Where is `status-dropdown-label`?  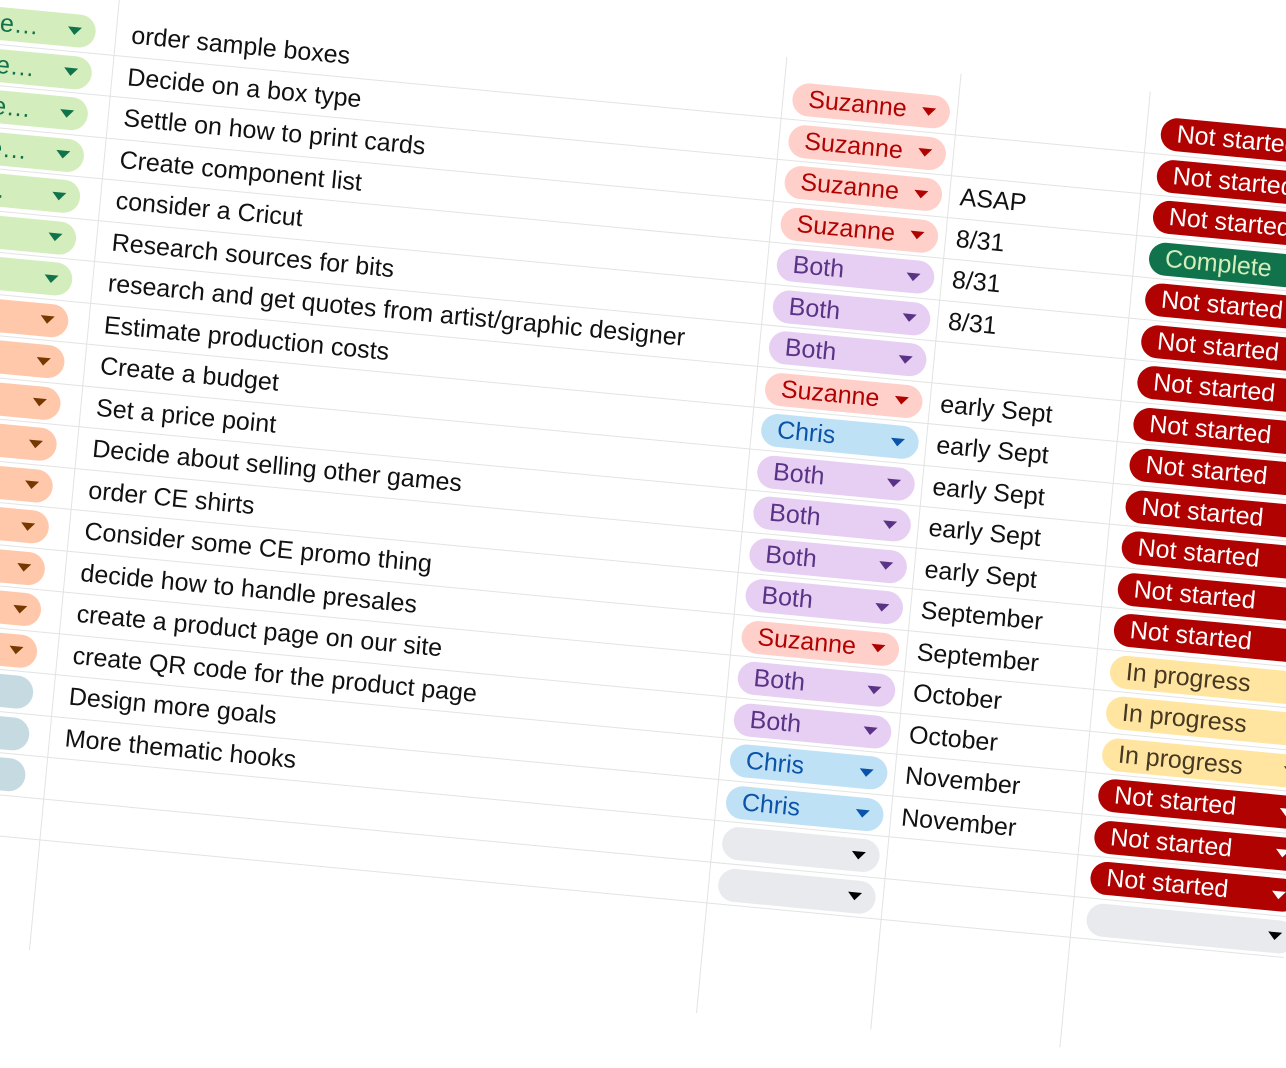
status-dropdown-label is located at coordinates (1182, 927).